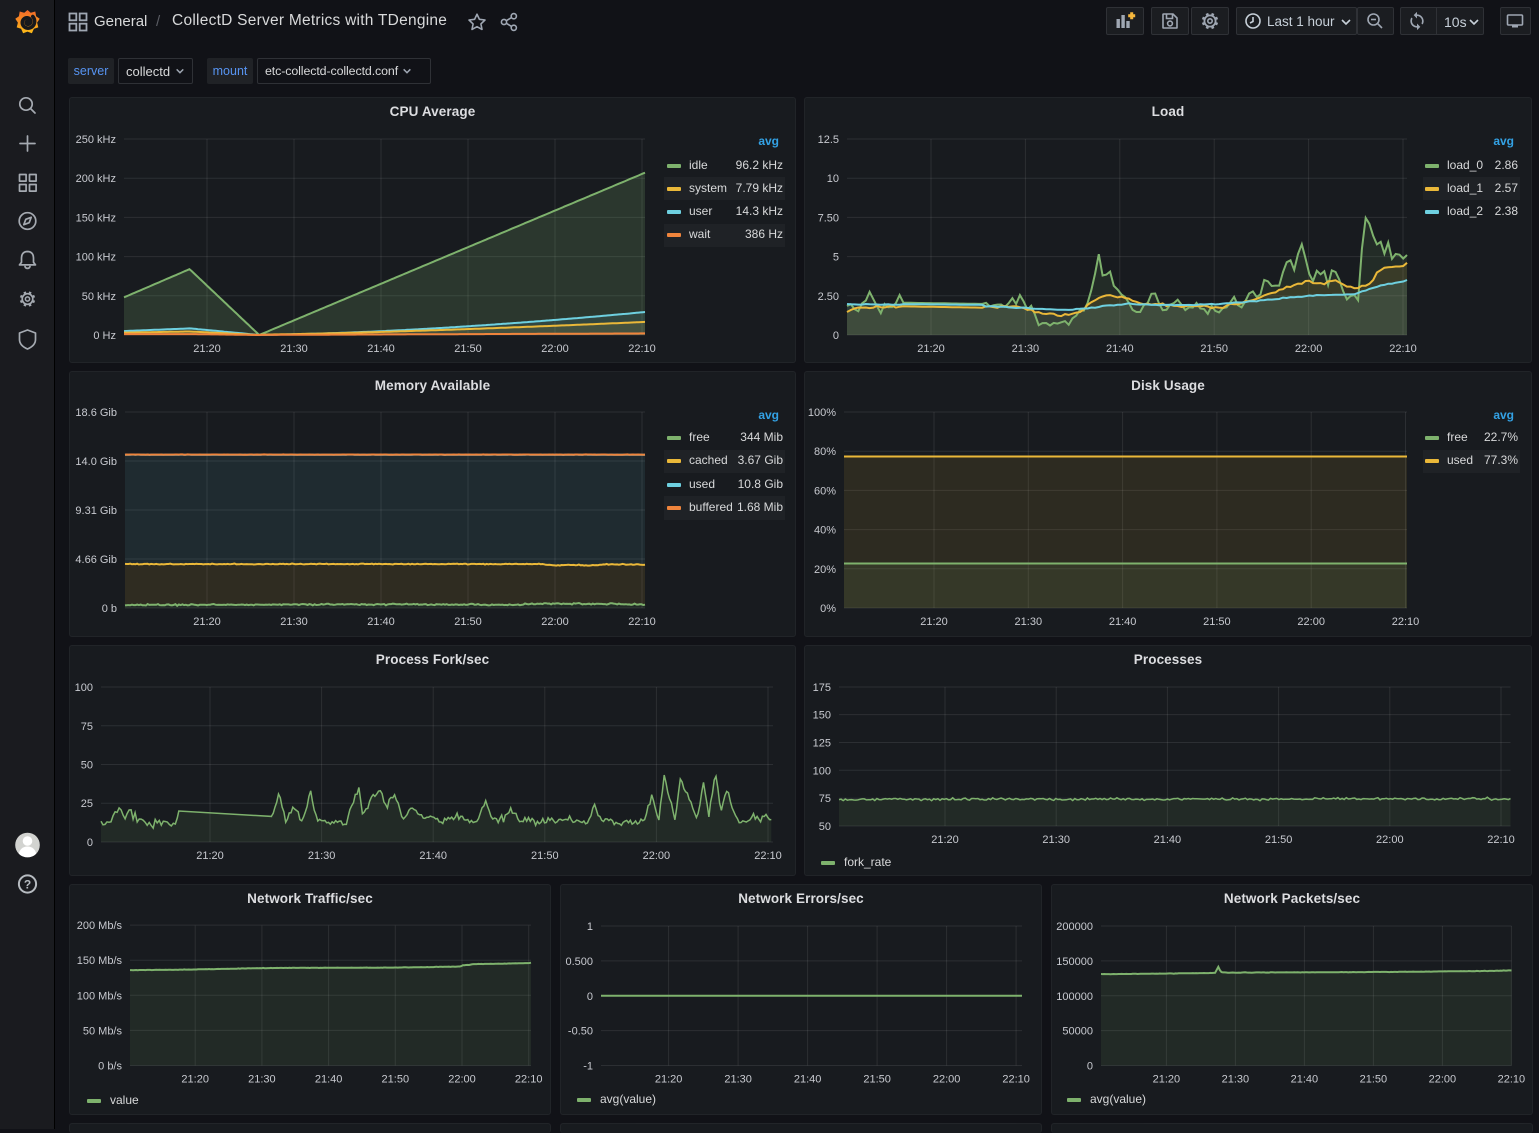 The width and height of the screenshot is (1539, 1133). Describe the element at coordinates (96, 179) in the screenshot. I see `svg-text: 200 kHz` at that location.